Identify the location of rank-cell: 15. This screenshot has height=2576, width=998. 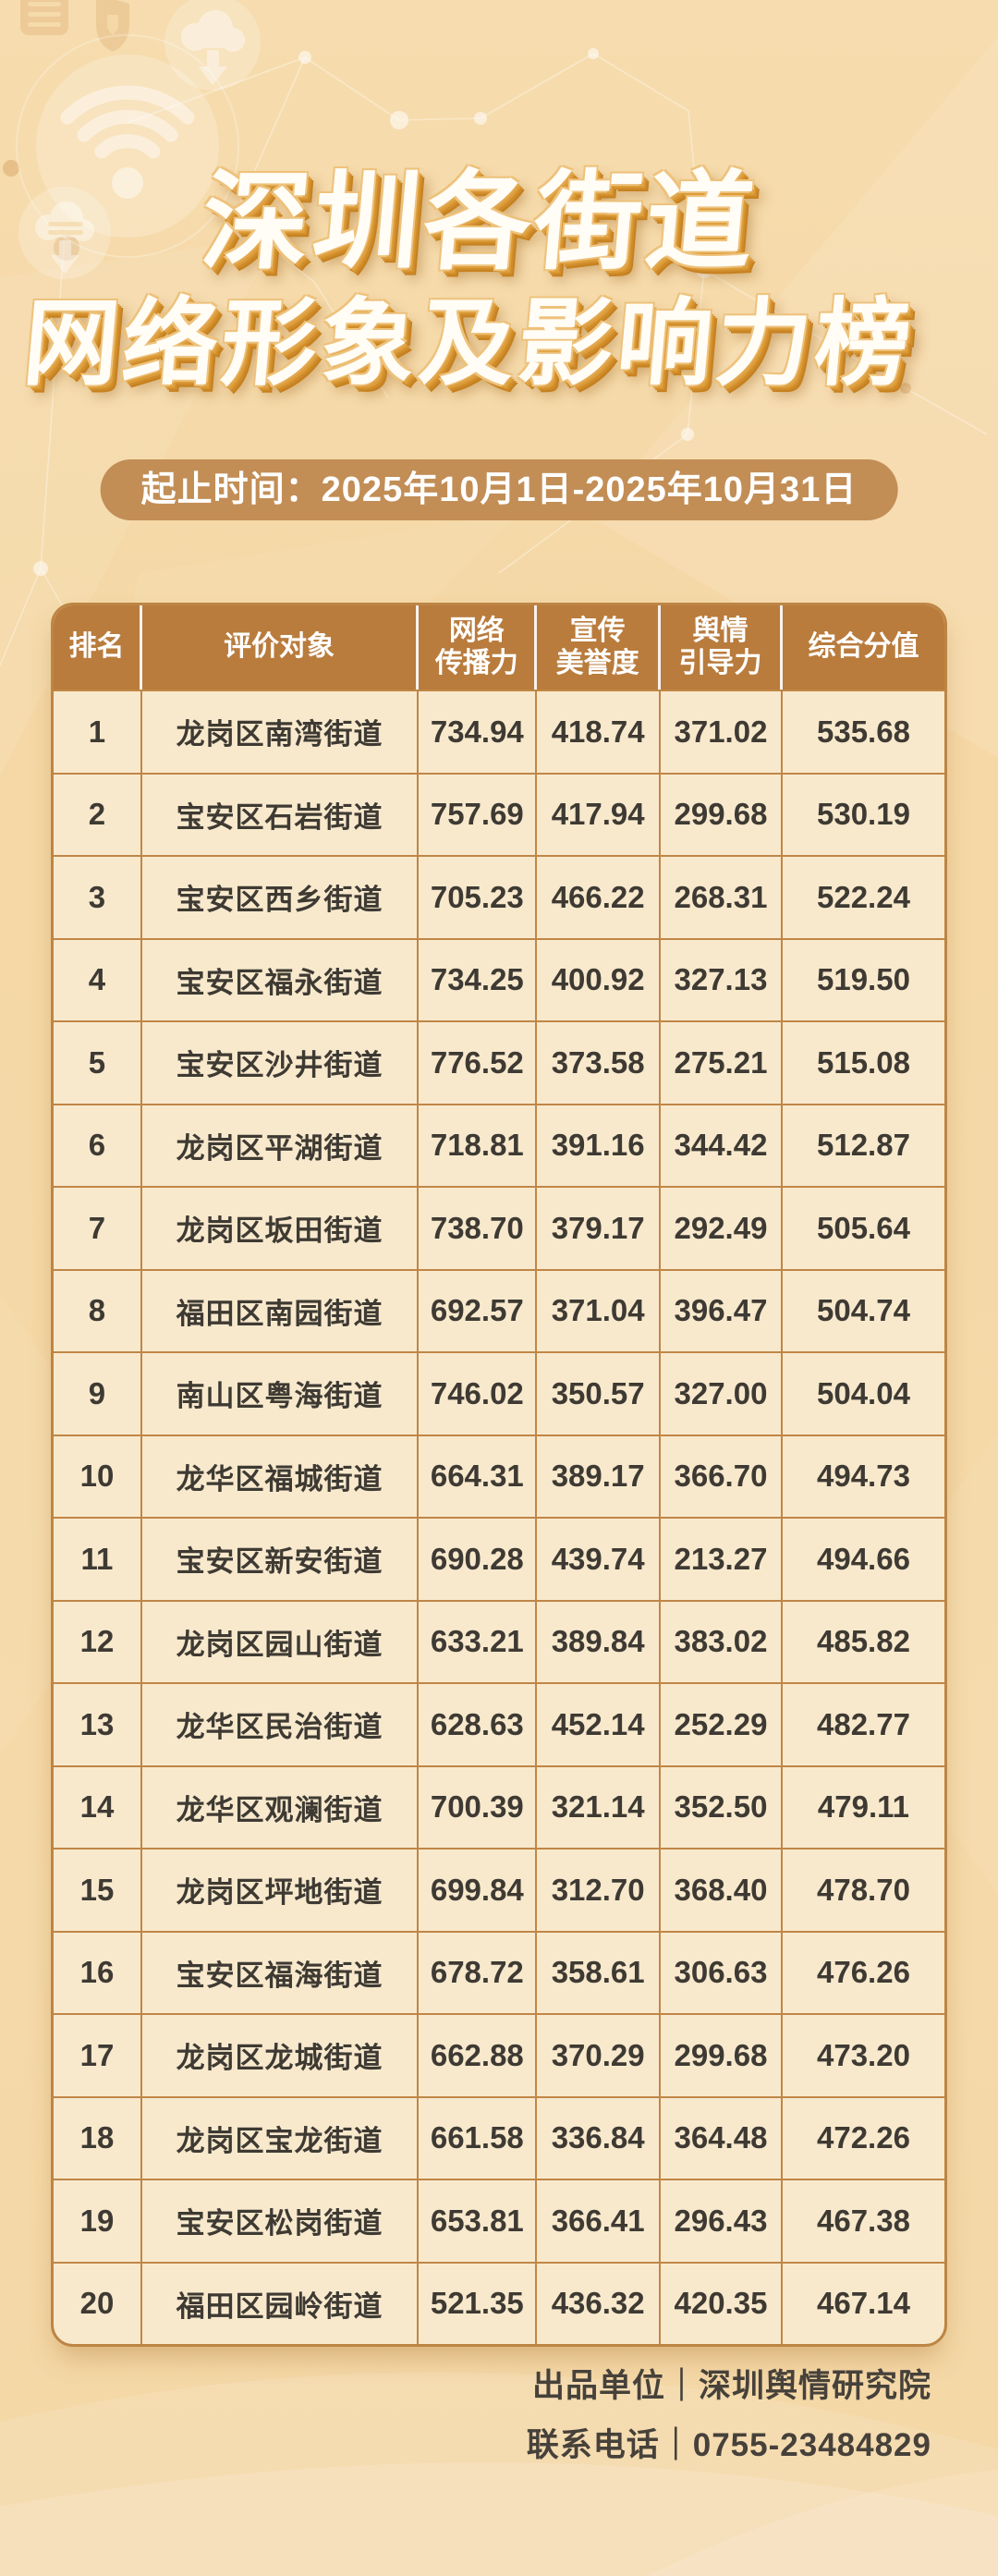
(98, 1890).